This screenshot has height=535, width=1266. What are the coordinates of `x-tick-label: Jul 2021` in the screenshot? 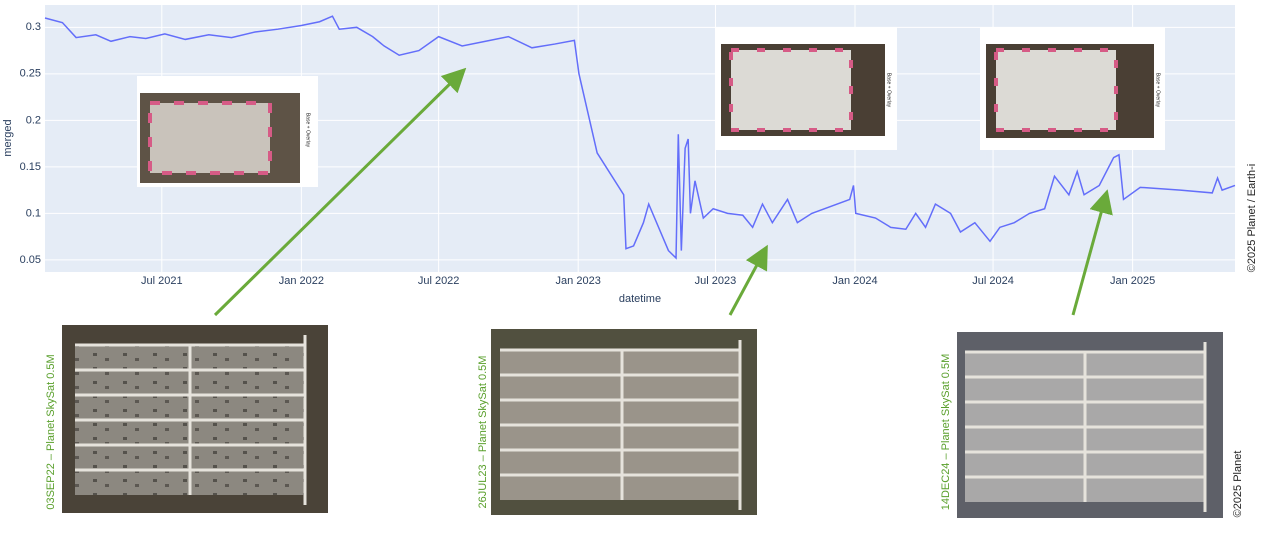 It's located at (162, 281).